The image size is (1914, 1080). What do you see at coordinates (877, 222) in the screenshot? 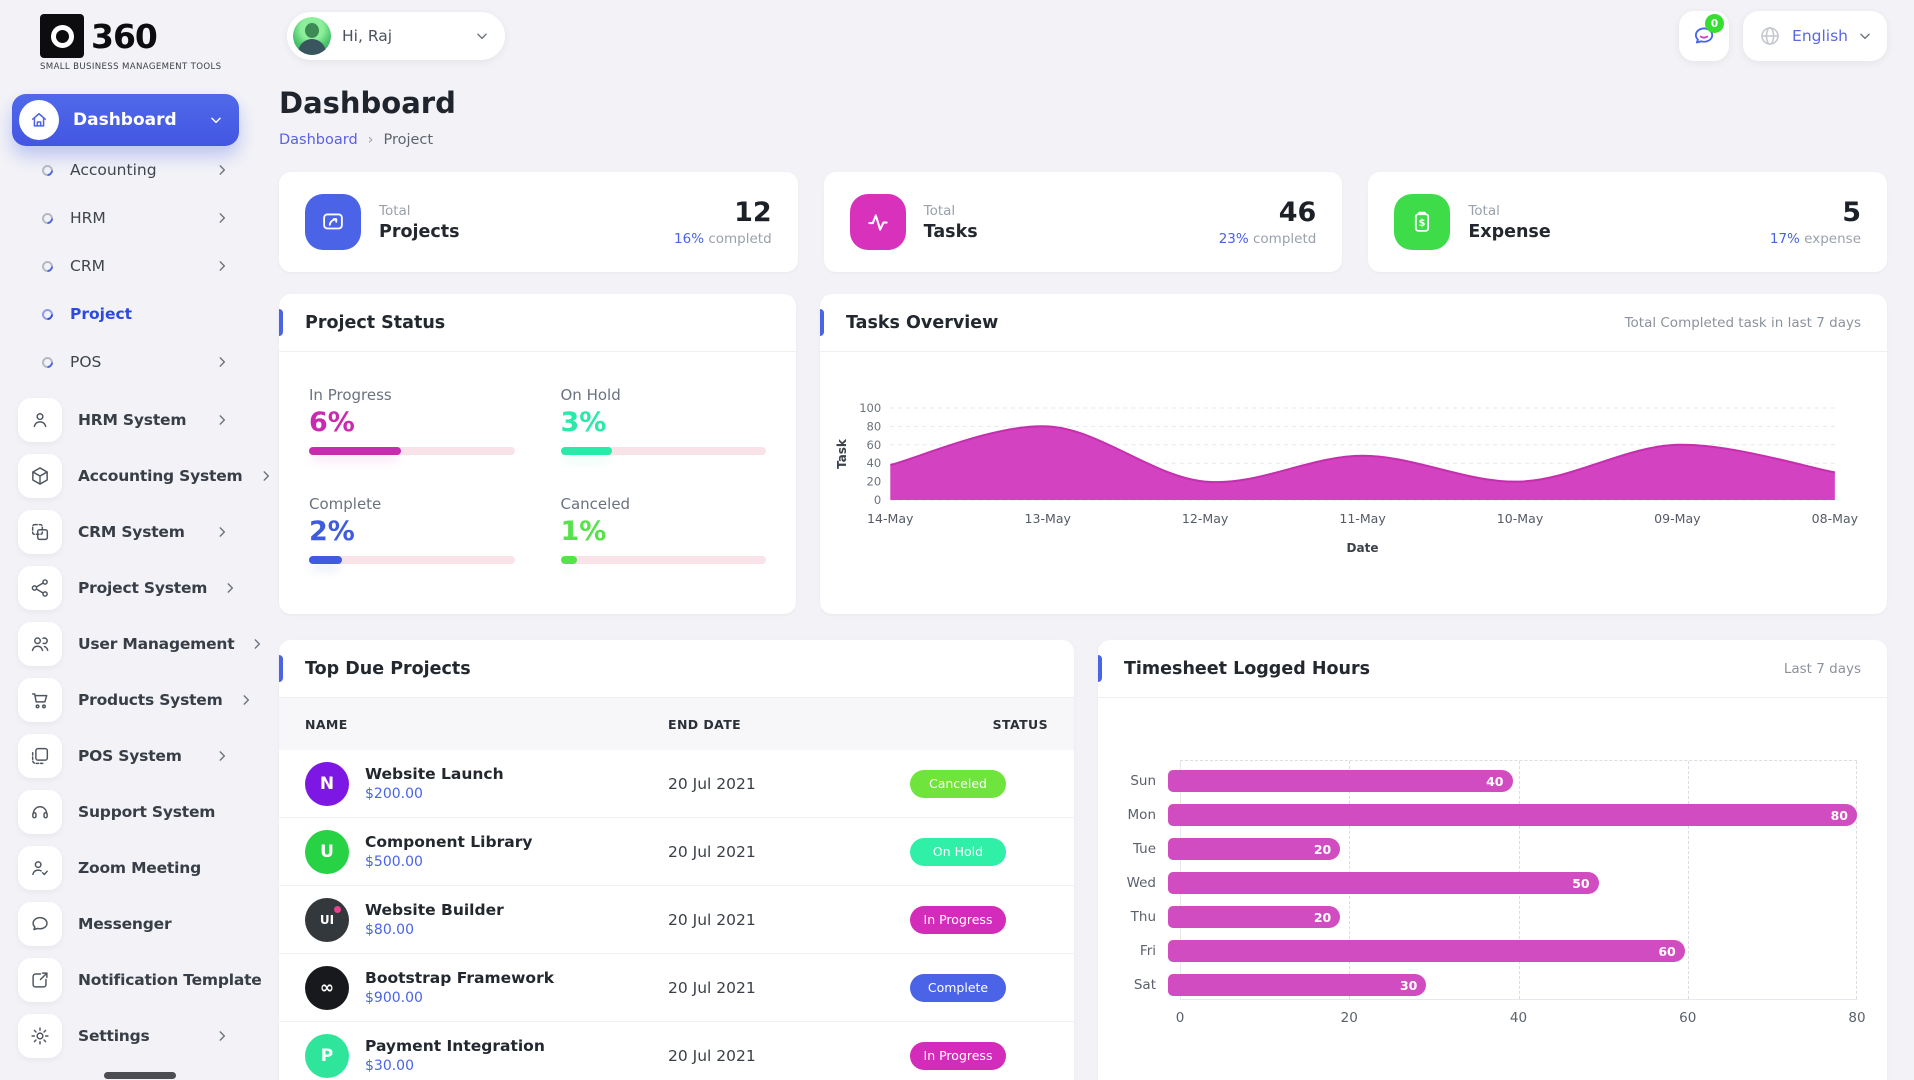
I see `pulse-icon` at bounding box center [877, 222].